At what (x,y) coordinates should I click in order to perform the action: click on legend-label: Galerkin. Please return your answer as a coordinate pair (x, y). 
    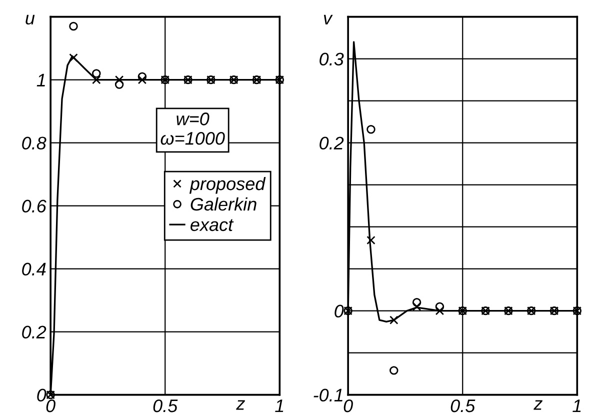
    Looking at the image, I should click on (223, 204).